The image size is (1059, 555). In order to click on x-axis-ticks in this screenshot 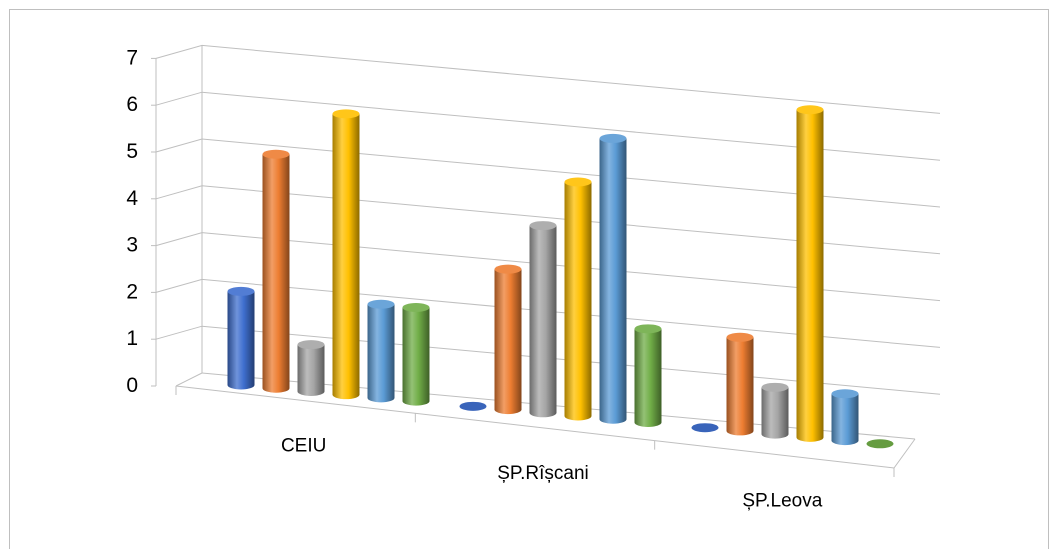, I will do `click(535, 431)`.